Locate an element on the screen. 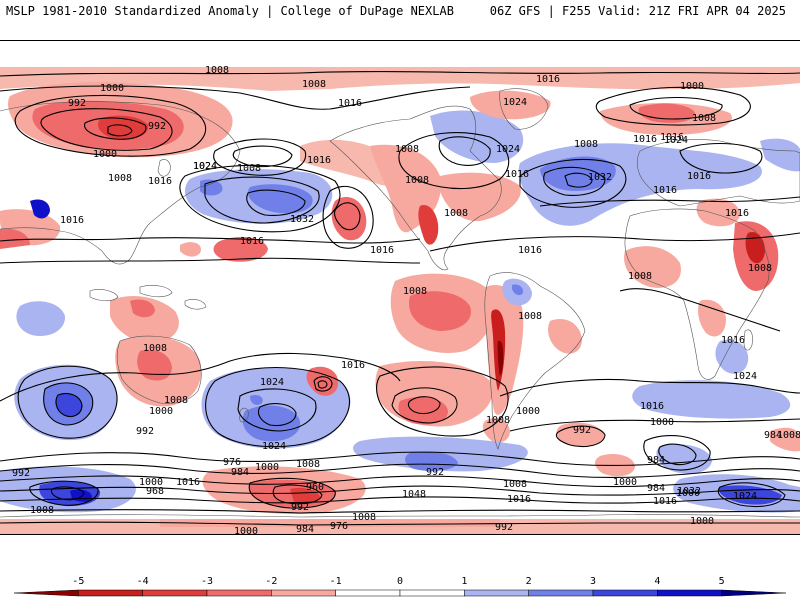 The width and height of the screenshot is (800, 600). anomaly-colorbar: -5 -4 -3 -2 -1 0 1 2 3 4 5 is located at coordinates (400, 586).